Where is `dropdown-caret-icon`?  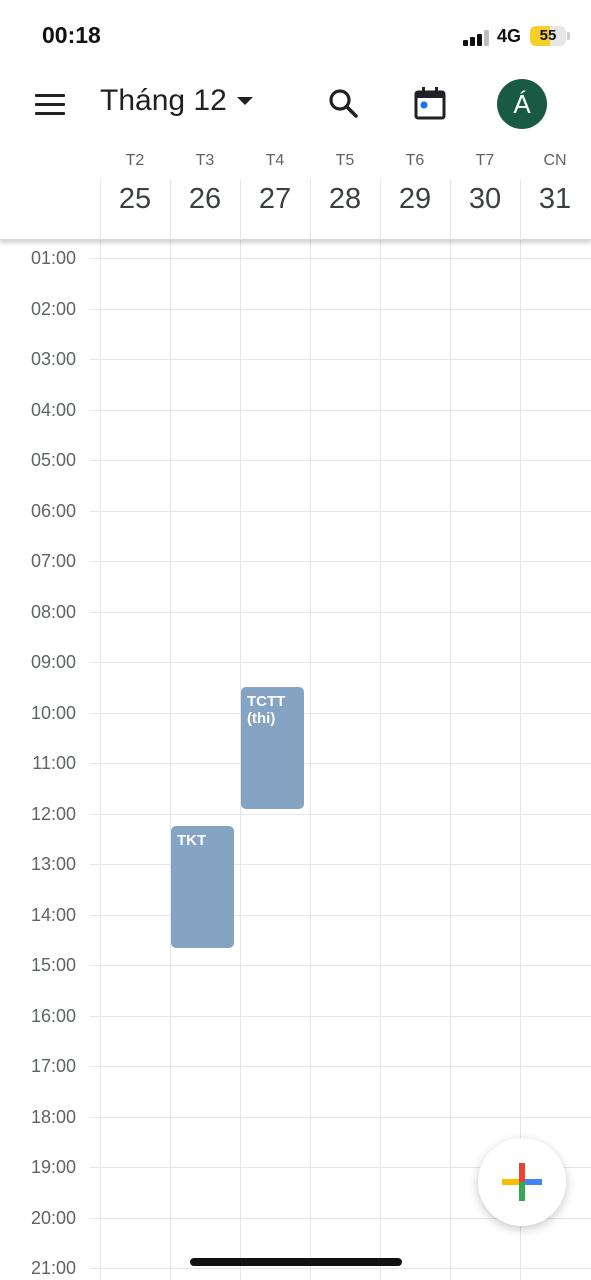
dropdown-caret-icon is located at coordinates (244, 101).